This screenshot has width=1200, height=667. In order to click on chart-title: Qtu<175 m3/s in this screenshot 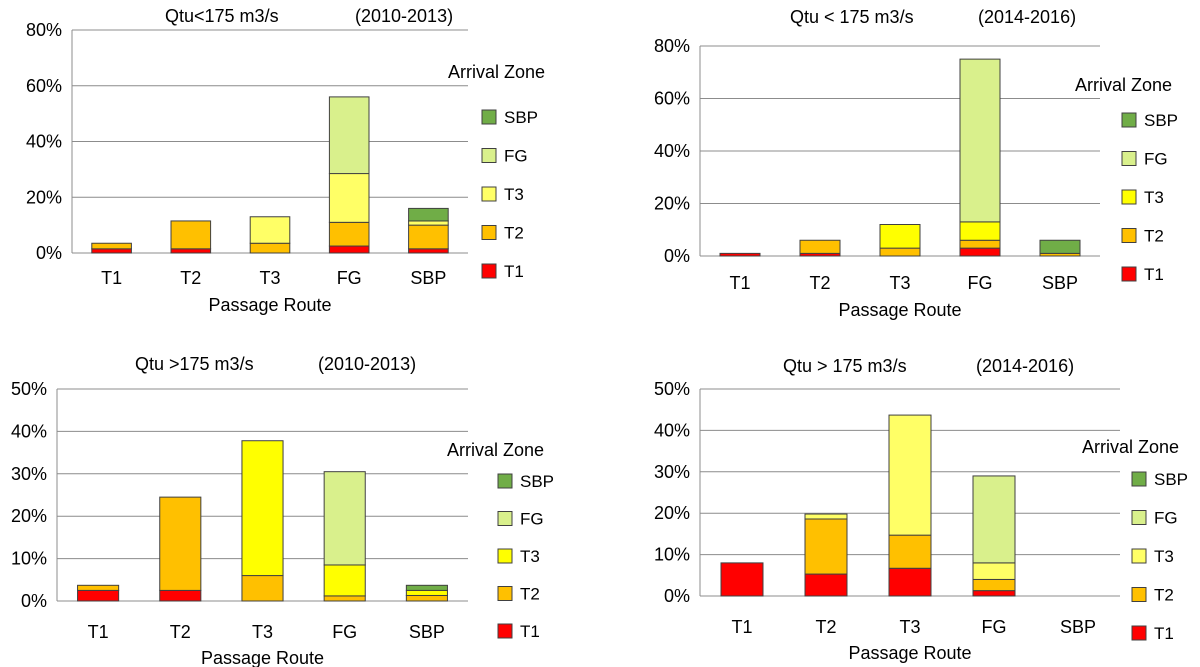, I will do `click(222, 16)`.